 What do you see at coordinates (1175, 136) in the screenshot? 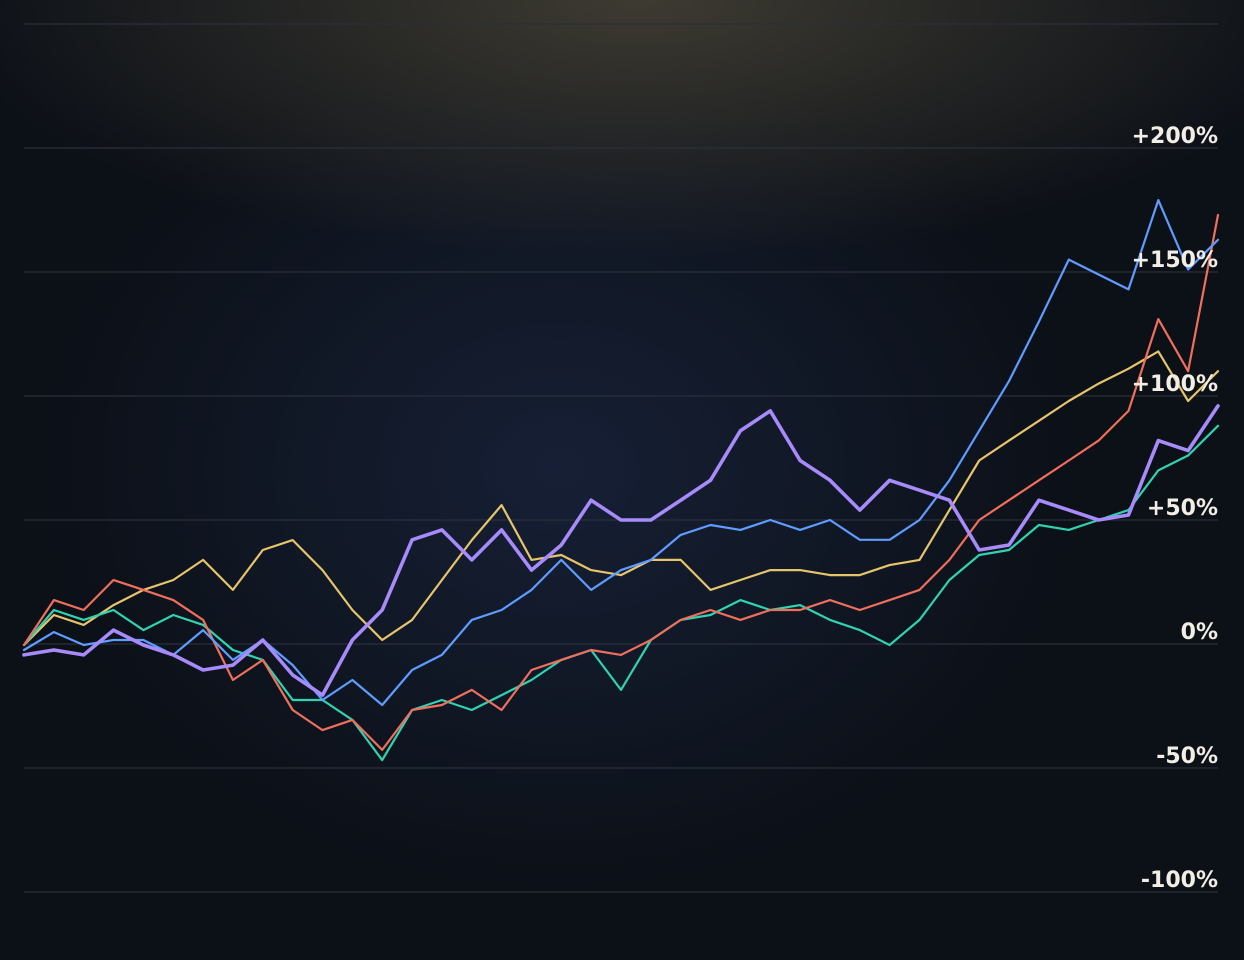
I see `y-tick-label: +200%` at bounding box center [1175, 136].